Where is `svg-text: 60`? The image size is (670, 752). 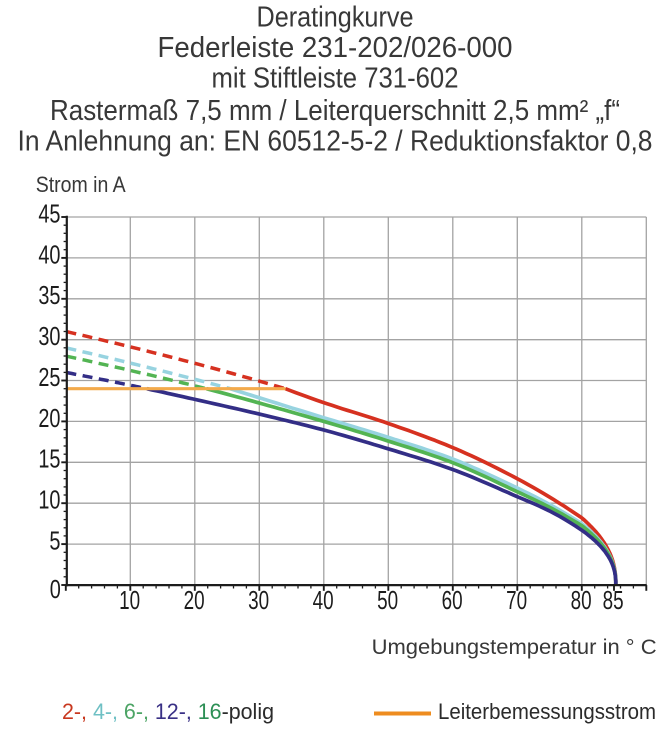 svg-text: 60 is located at coordinates (452, 600).